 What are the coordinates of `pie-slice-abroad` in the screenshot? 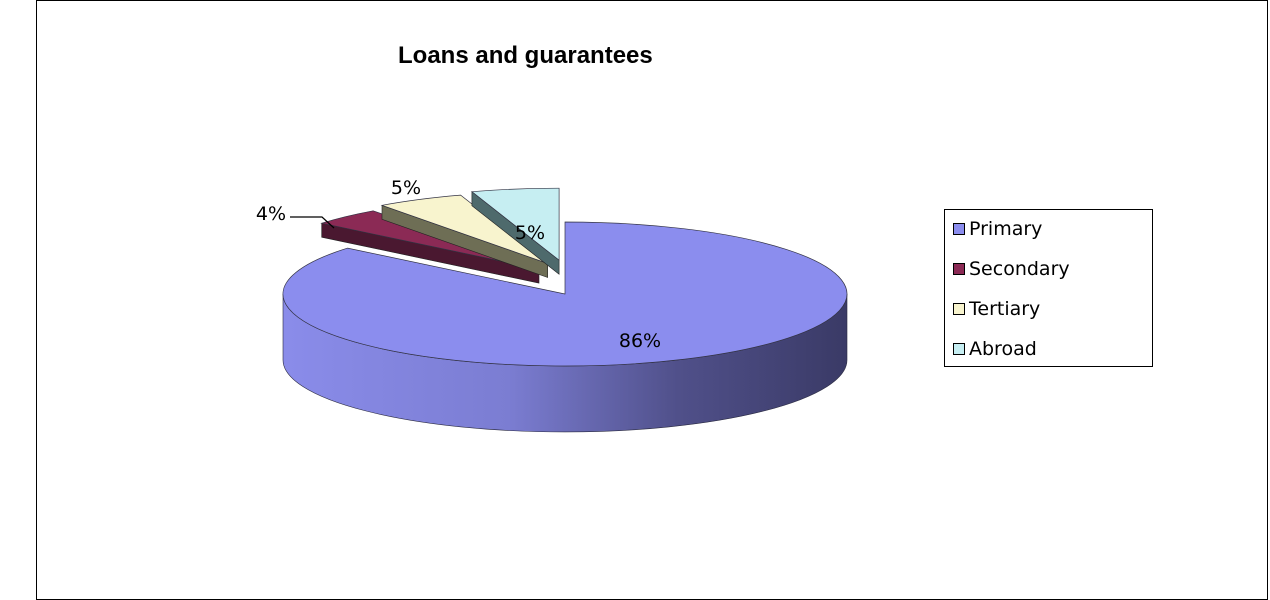 It's located at (515, 231).